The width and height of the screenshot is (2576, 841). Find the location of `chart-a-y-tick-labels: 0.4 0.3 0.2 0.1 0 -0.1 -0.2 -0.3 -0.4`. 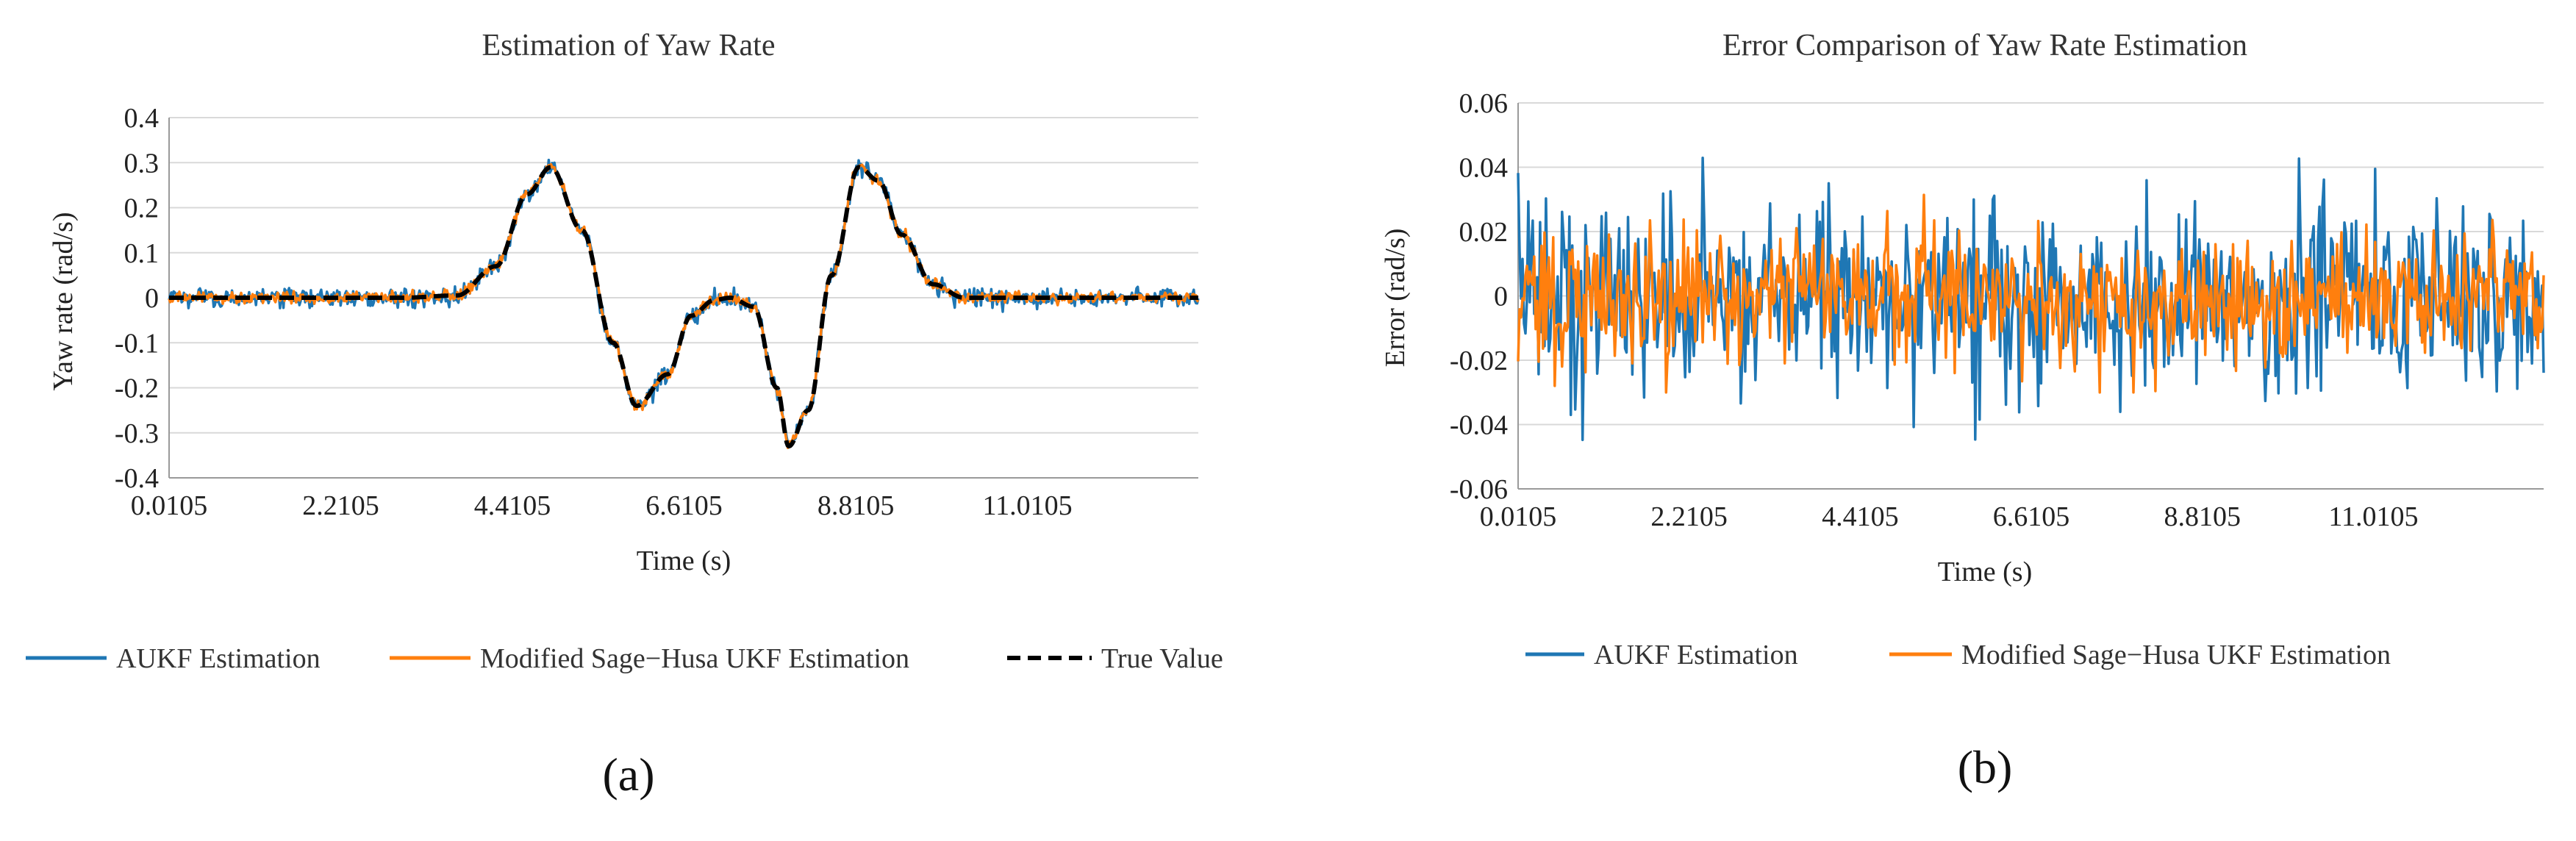

chart-a-y-tick-labels: 0.4 0.3 0.2 0.1 0 -0.1 -0.2 -0.3 -0.4 is located at coordinates (137, 298).